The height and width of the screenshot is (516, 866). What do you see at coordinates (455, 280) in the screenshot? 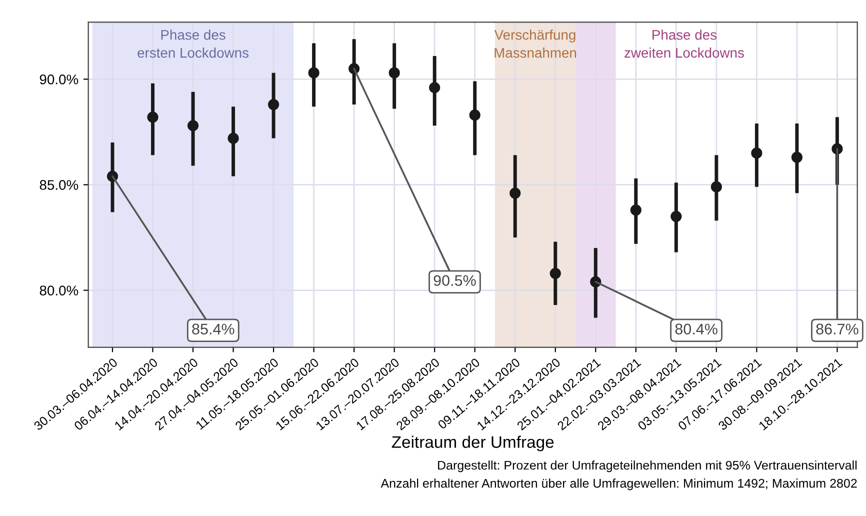
I see `annotation: 90.5%` at bounding box center [455, 280].